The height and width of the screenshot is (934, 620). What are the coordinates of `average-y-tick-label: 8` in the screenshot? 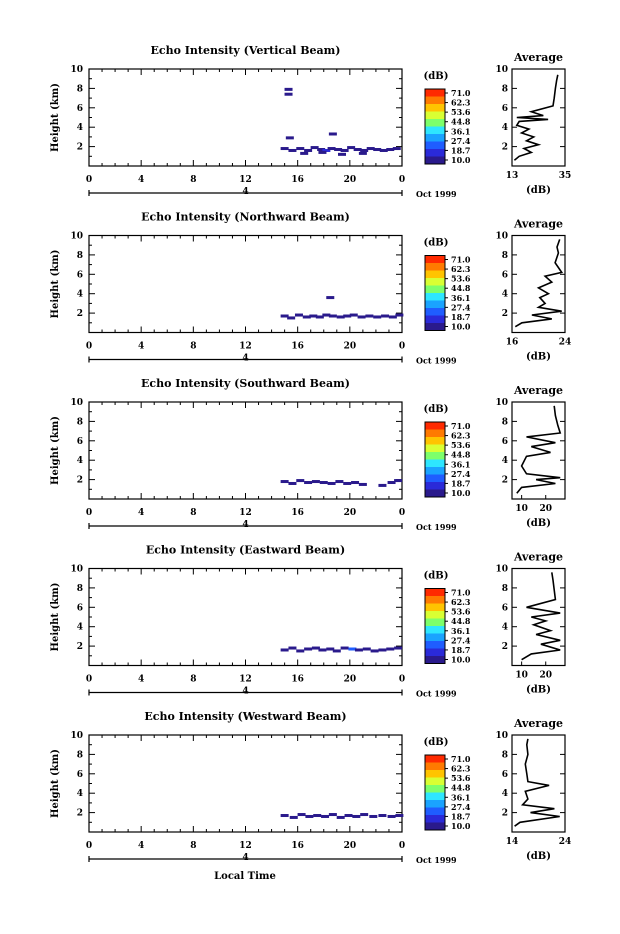 It's located at (505, 89).